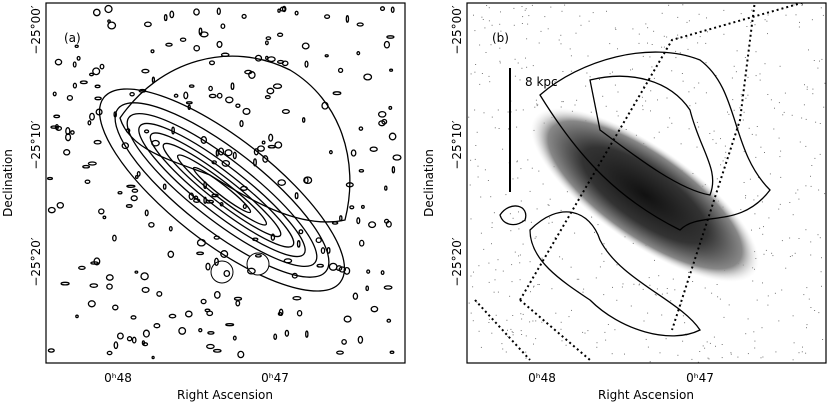  What do you see at coordinates (72, 38) in the screenshot?
I see `panel-label: (a)` at bounding box center [72, 38].